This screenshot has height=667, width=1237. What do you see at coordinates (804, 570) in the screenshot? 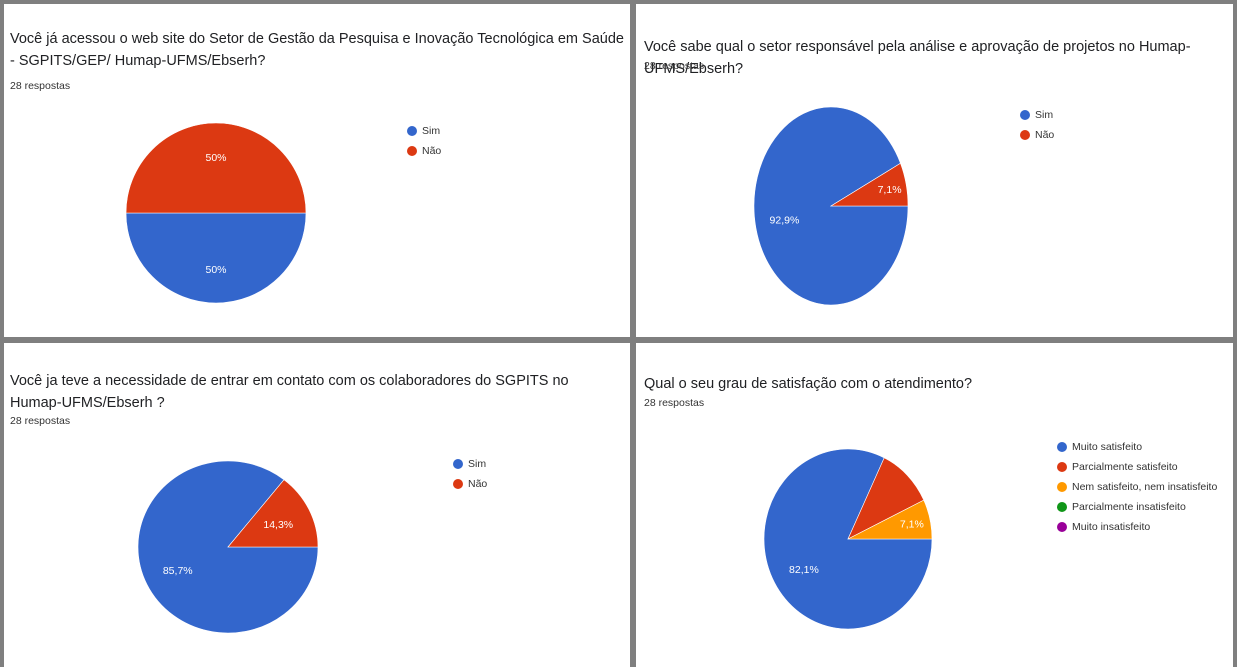
I see `slice-label: 82,1%` at bounding box center [804, 570].